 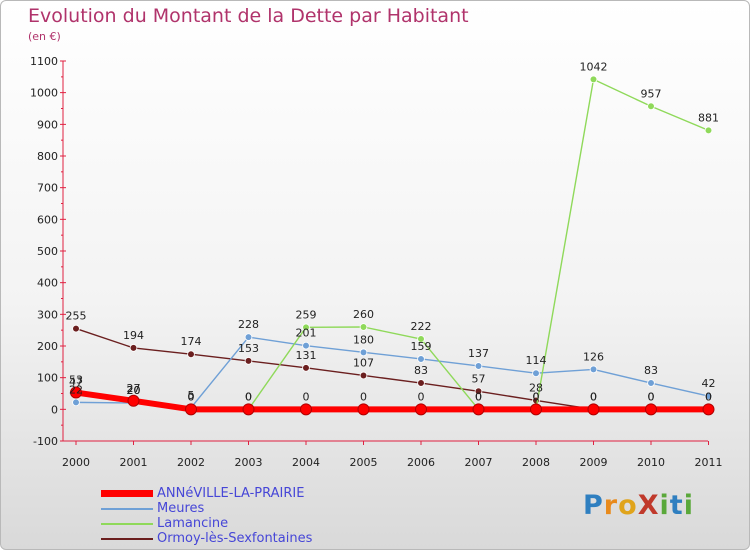 What do you see at coordinates (76, 316) in the screenshot?
I see `data-label: 255` at bounding box center [76, 316].